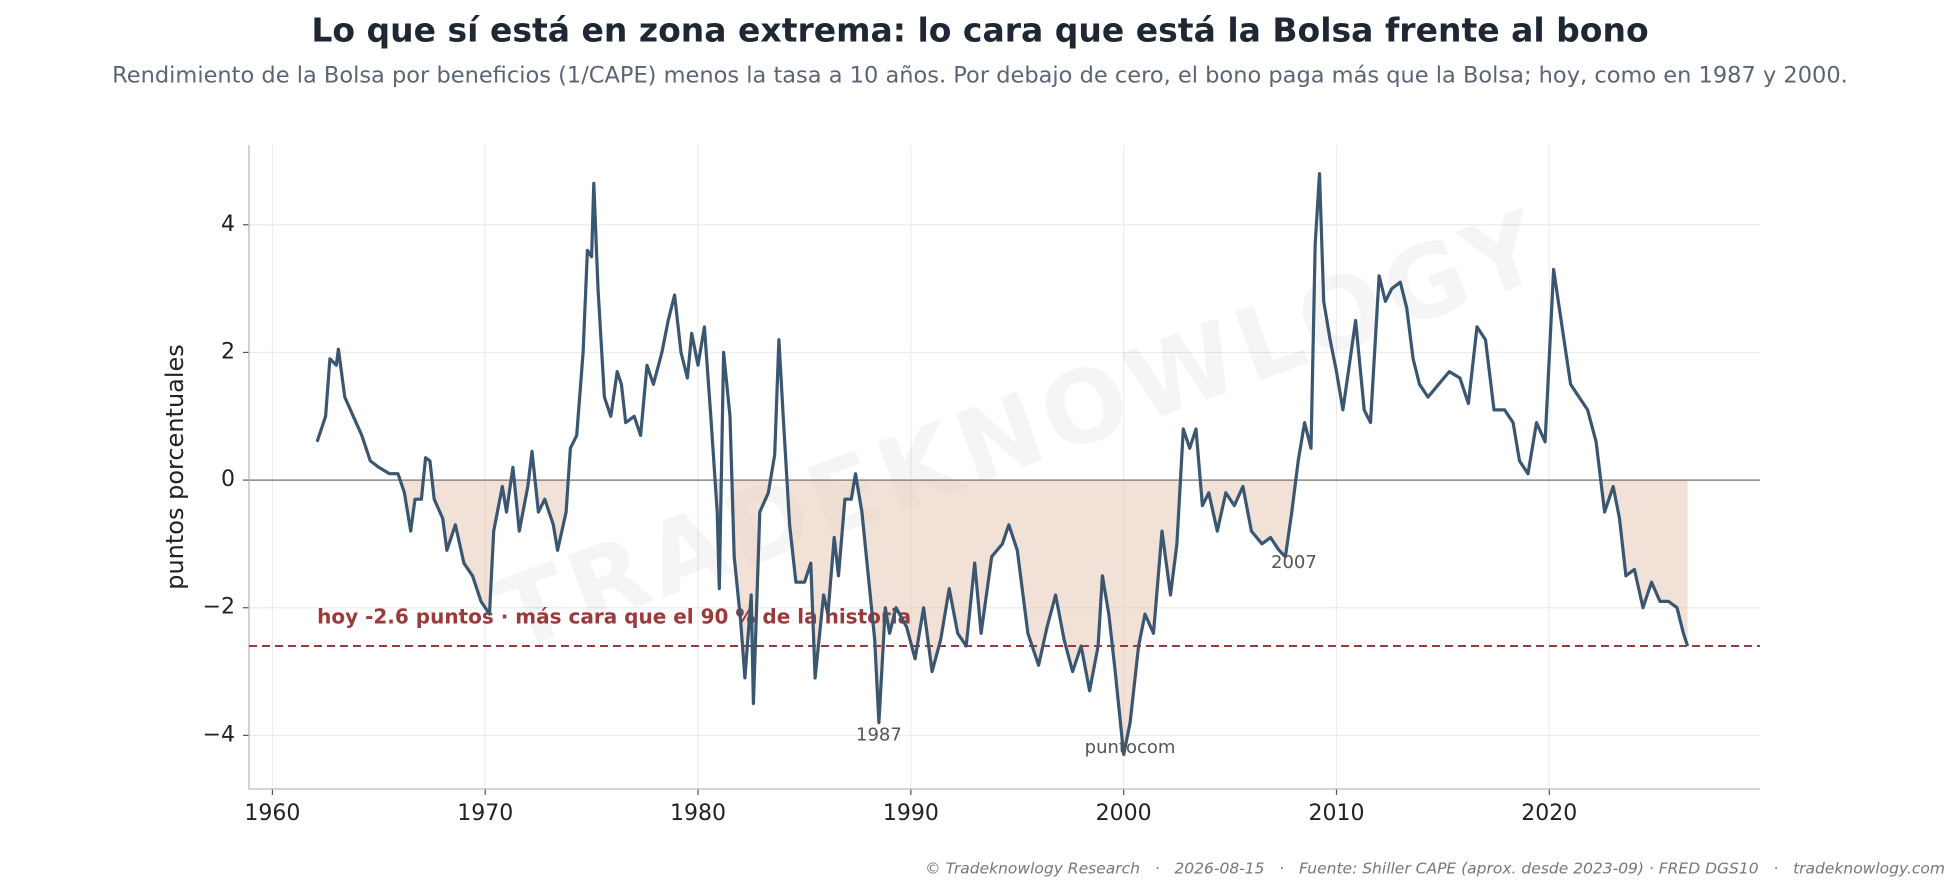 This screenshot has height=893, width=1960. Describe the element at coordinates (272, 813) in the screenshot. I see `x-tick-label: 1960` at that location.